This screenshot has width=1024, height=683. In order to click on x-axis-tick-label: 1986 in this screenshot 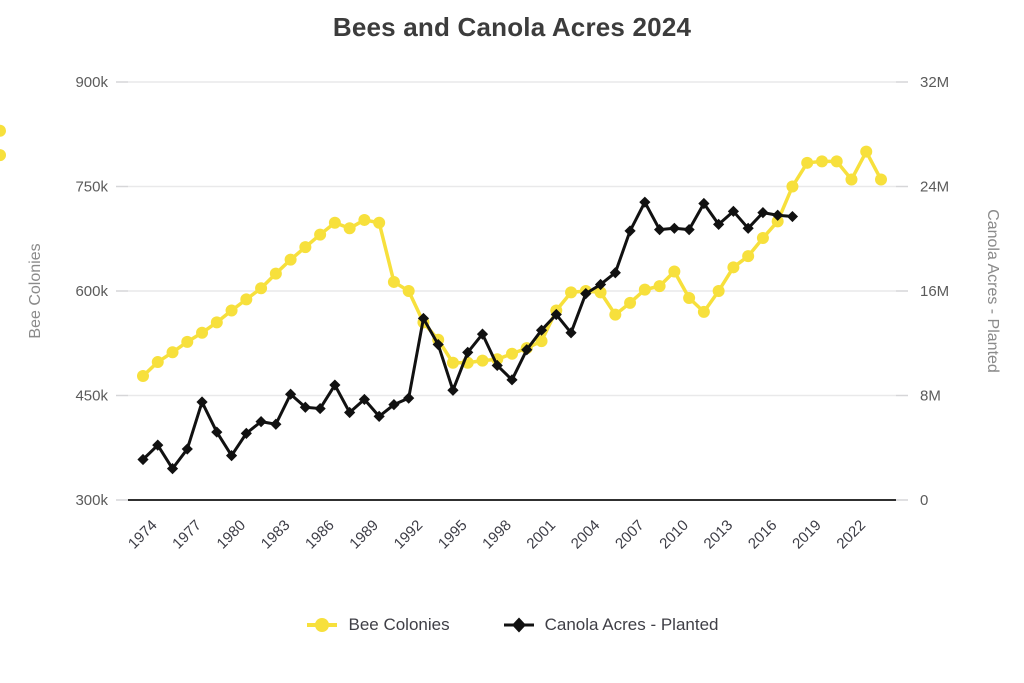, I will do `click(320, 535)`.